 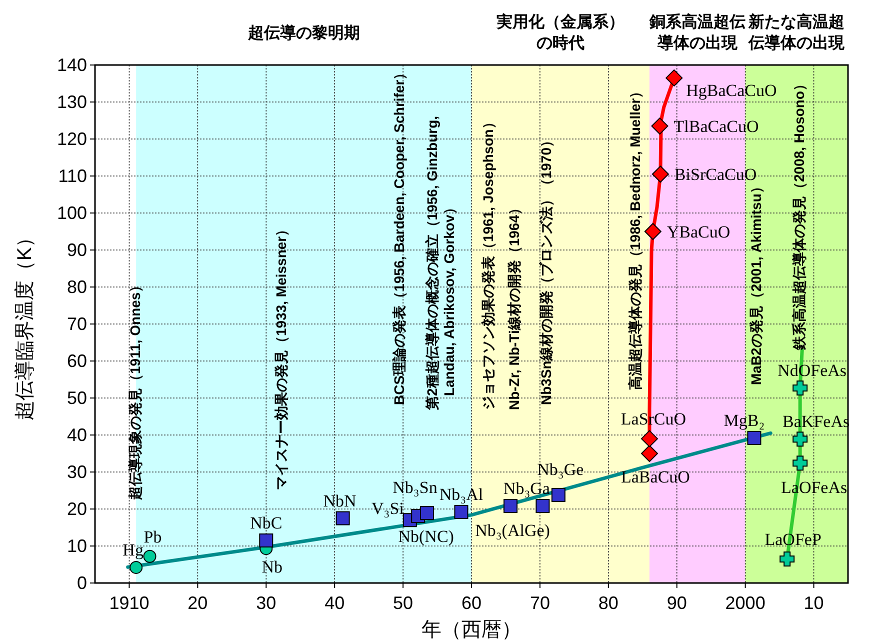 What do you see at coordinates (25, 324) in the screenshot?
I see `y-axis-title: 超伝導臨界温度（K）` at bounding box center [25, 324].